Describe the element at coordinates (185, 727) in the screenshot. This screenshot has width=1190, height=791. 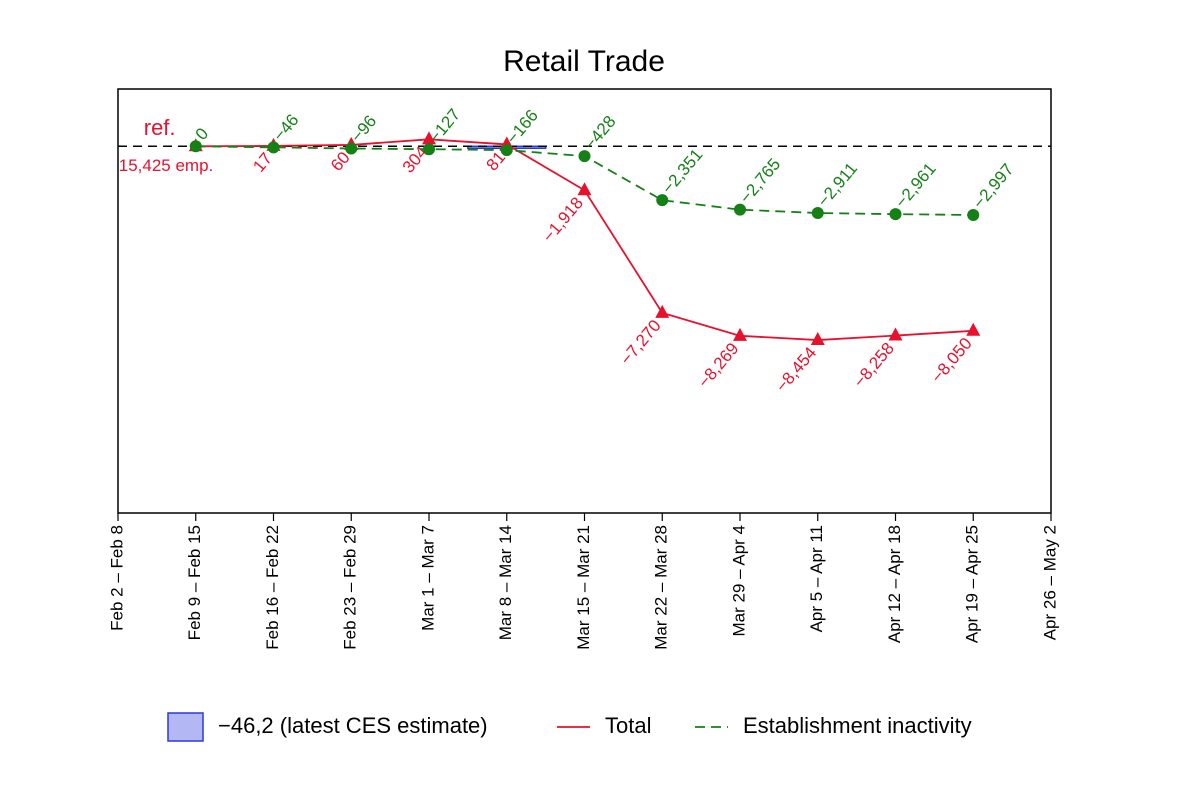
I see `legend-swatch` at that location.